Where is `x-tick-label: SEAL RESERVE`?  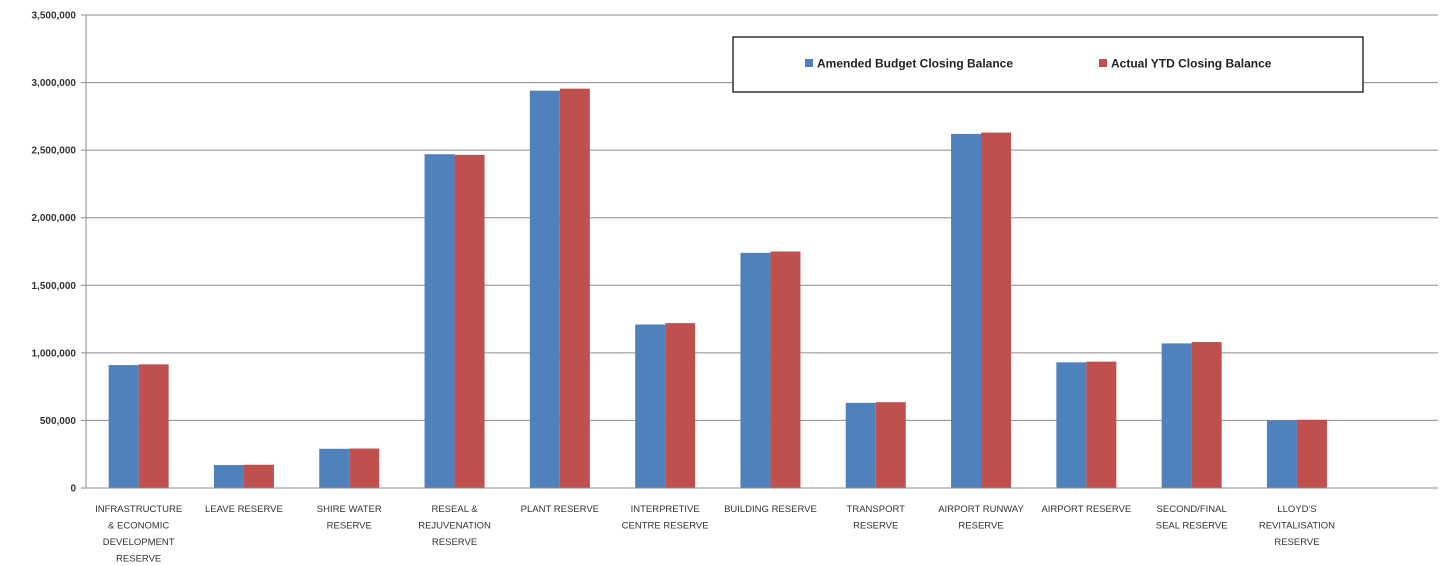 x-tick-label: SEAL RESERVE is located at coordinates (1192, 526).